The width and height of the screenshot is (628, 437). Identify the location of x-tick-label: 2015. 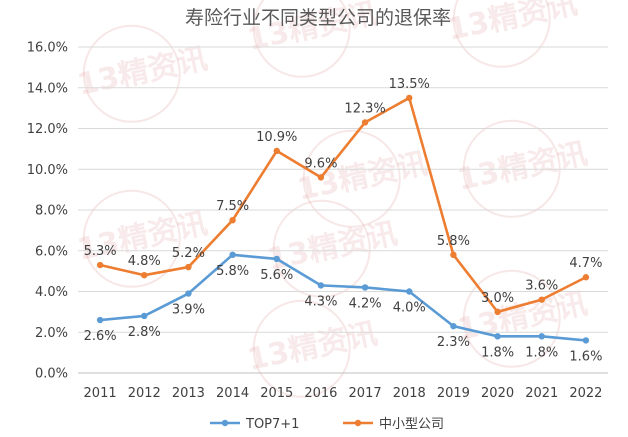
(276, 393).